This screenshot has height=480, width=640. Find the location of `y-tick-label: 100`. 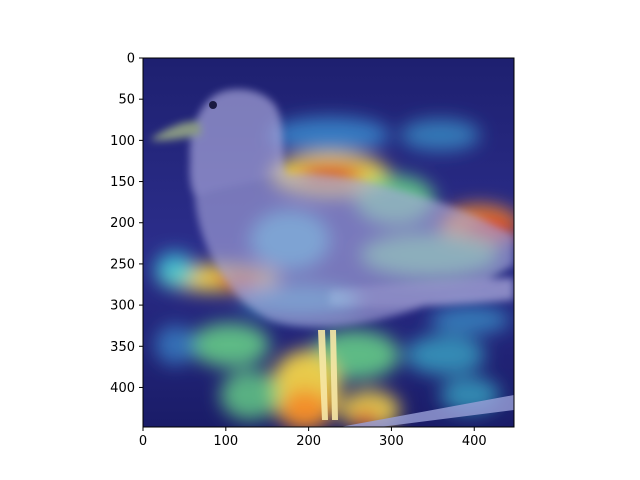

y-tick-label: 100 is located at coordinates (122, 141).